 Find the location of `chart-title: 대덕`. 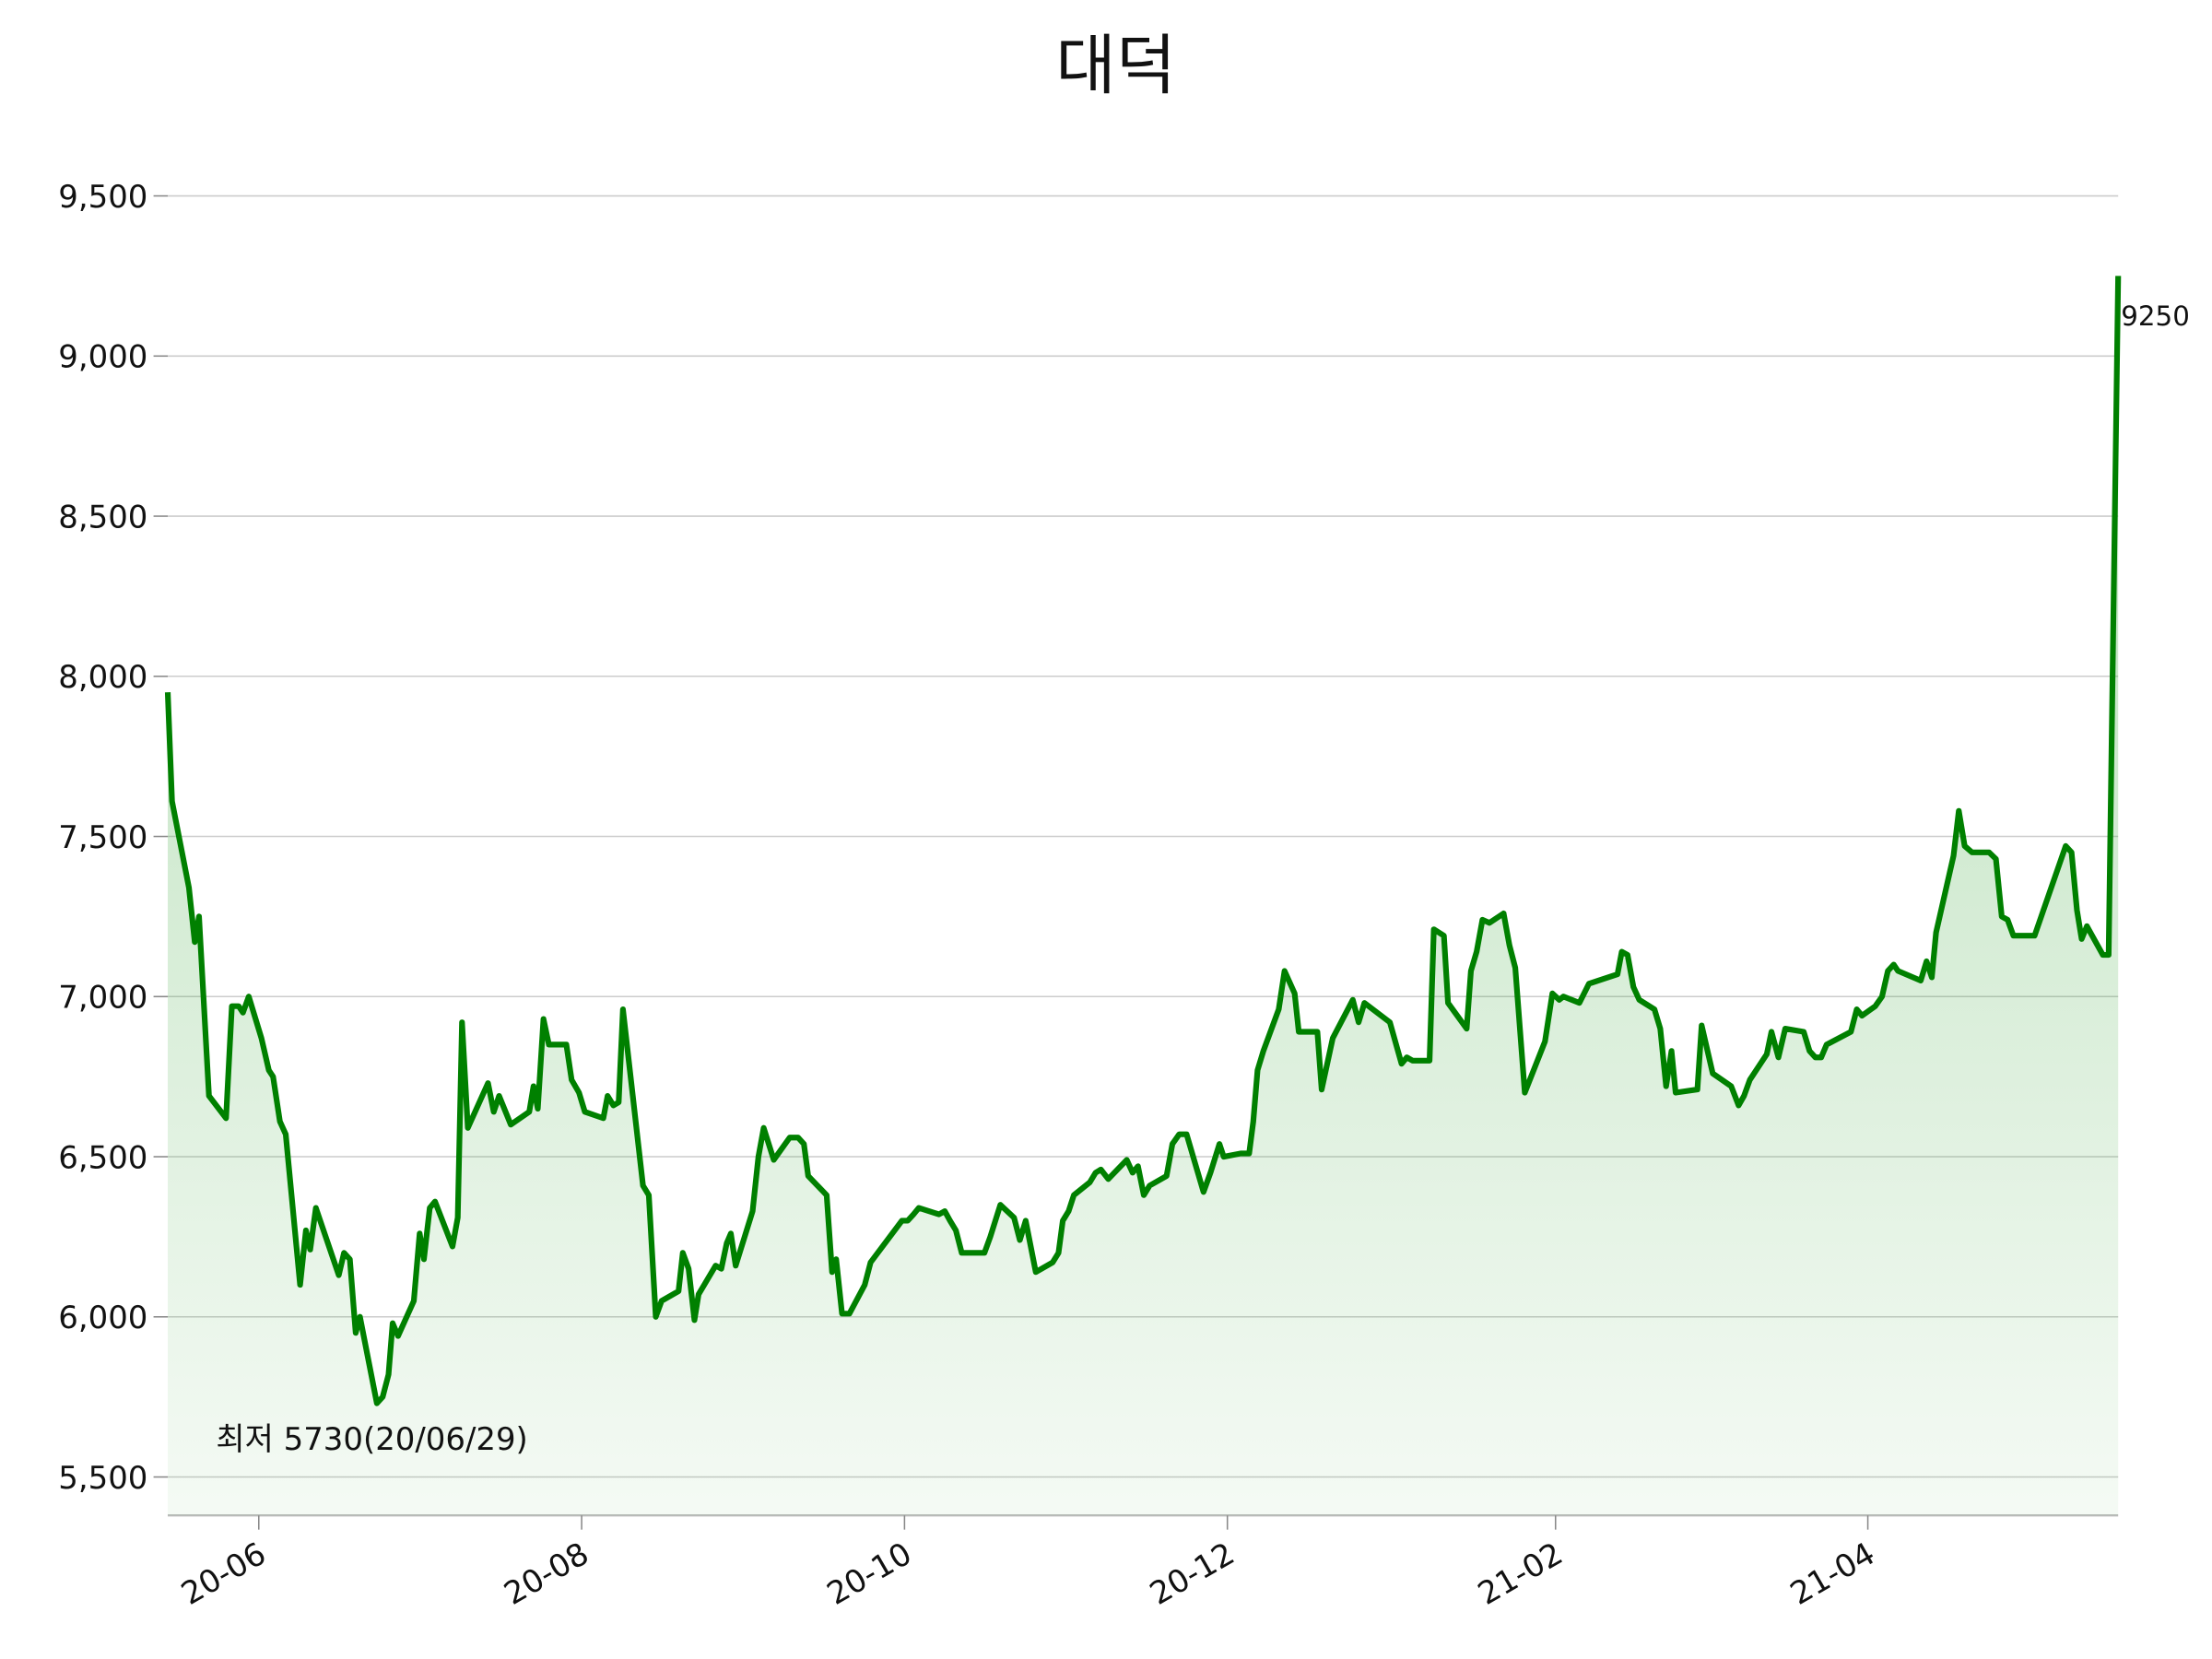

chart-title: 대덕 is located at coordinates (1116, 66).